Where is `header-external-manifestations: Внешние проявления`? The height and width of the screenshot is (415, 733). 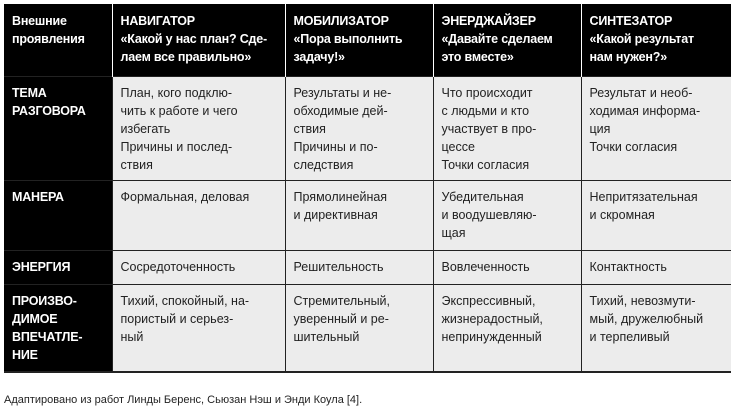
header-external-manifestations: Внешние проявления is located at coordinates (58, 40).